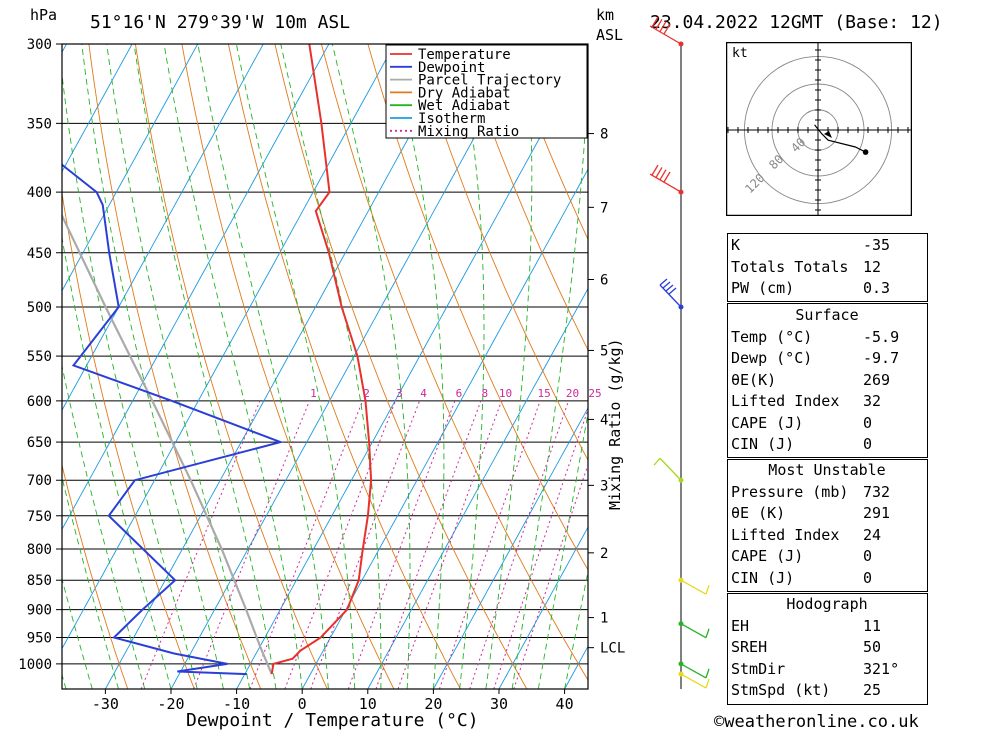 The height and width of the screenshot is (733, 1000). Describe the element at coordinates (39, 402) in the screenshot. I see `pressure-tick-label: 600` at that location.